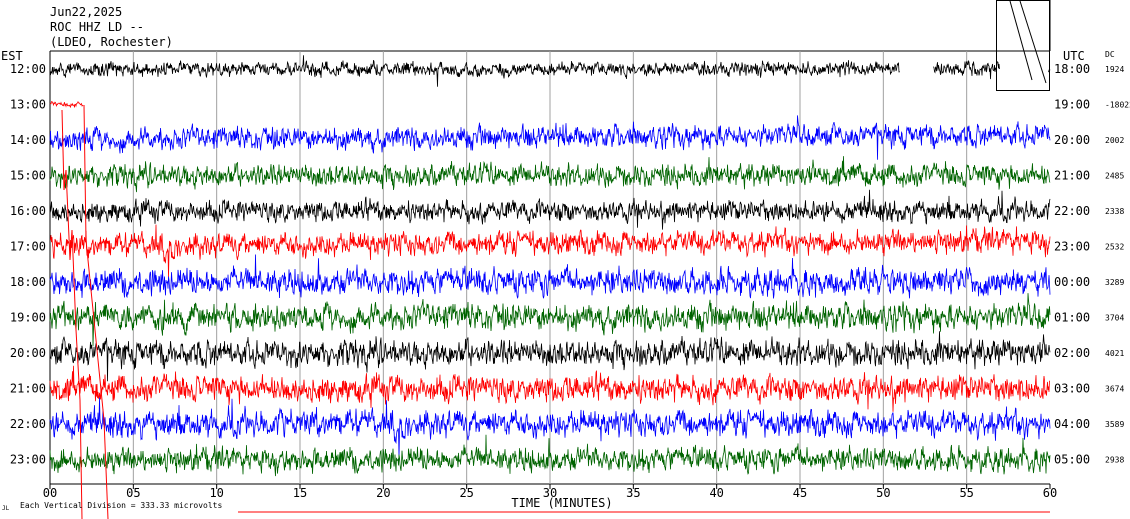 This screenshot has width=1130, height=519. Describe the element at coordinates (1114, 247) in the screenshot. I see `dc-offset-value: 2532` at that location.